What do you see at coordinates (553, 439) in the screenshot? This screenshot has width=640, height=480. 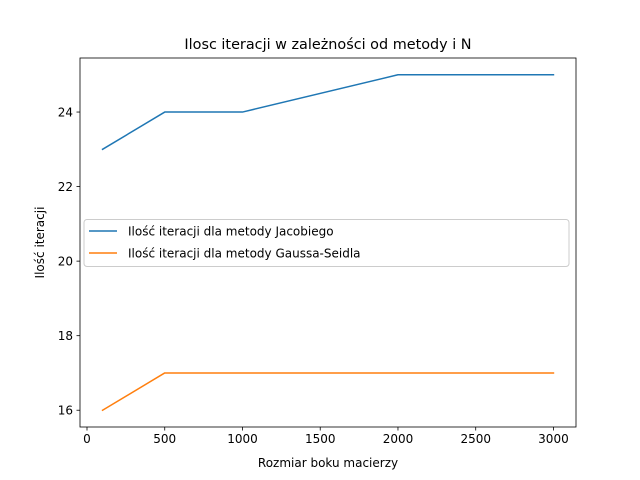 I see `x-tick-label: 3000` at bounding box center [553, 439].